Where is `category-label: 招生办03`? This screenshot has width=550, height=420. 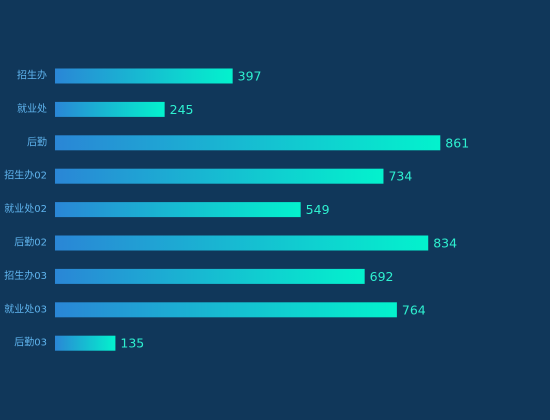 category-label: 招生办03 is located at coordinates (25, 275).